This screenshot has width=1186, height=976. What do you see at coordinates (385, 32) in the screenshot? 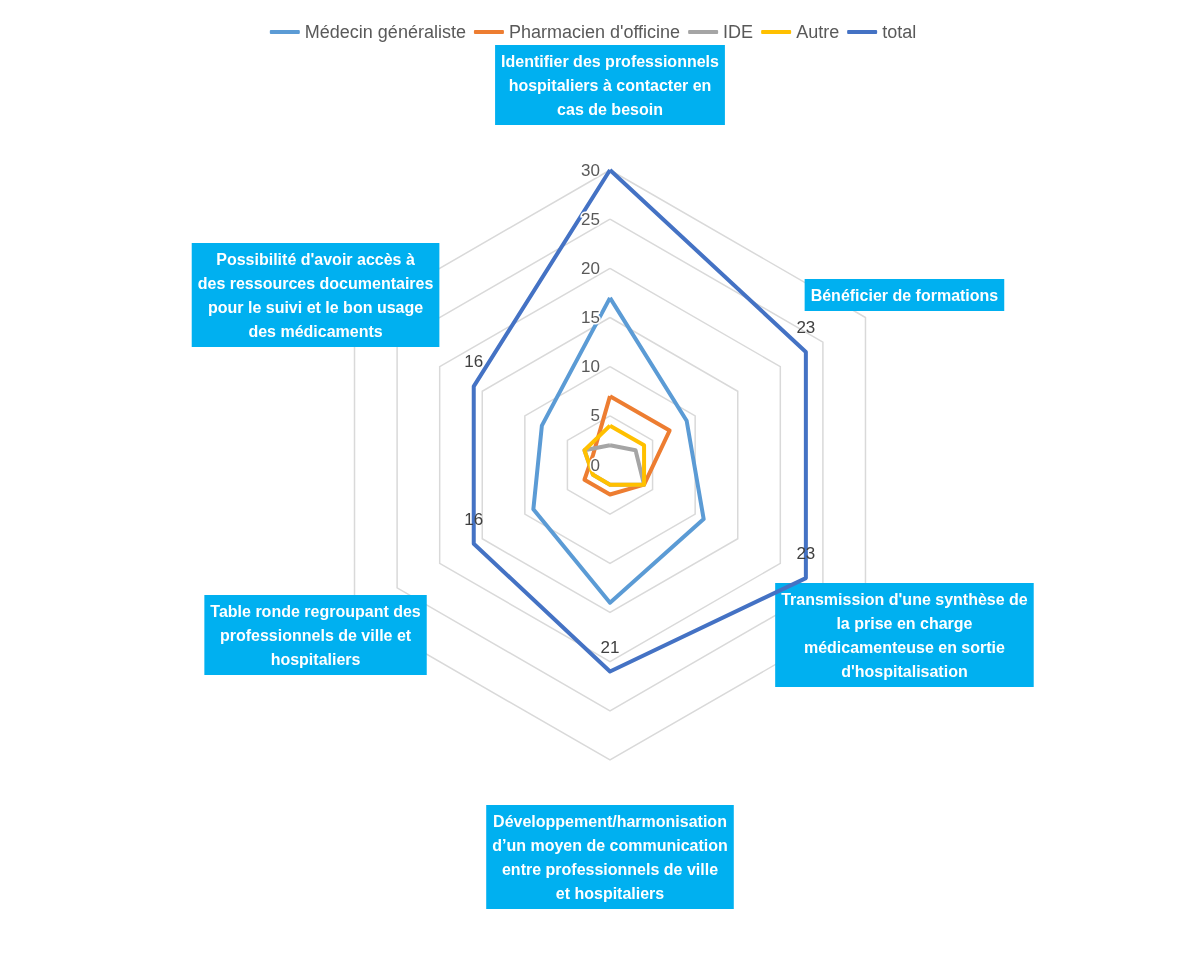
I see `legend-label: Médecin généraliste` at bounding box center [385, 32].